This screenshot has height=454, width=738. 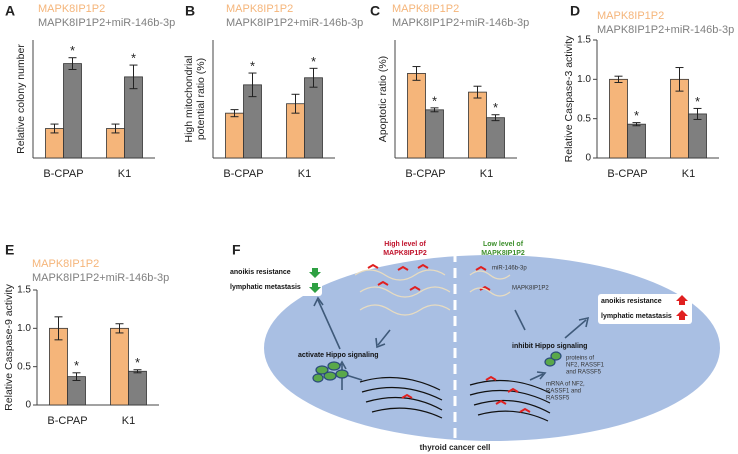 I want to click on mrna-label: RASSF5, so click(x=558, y=399).